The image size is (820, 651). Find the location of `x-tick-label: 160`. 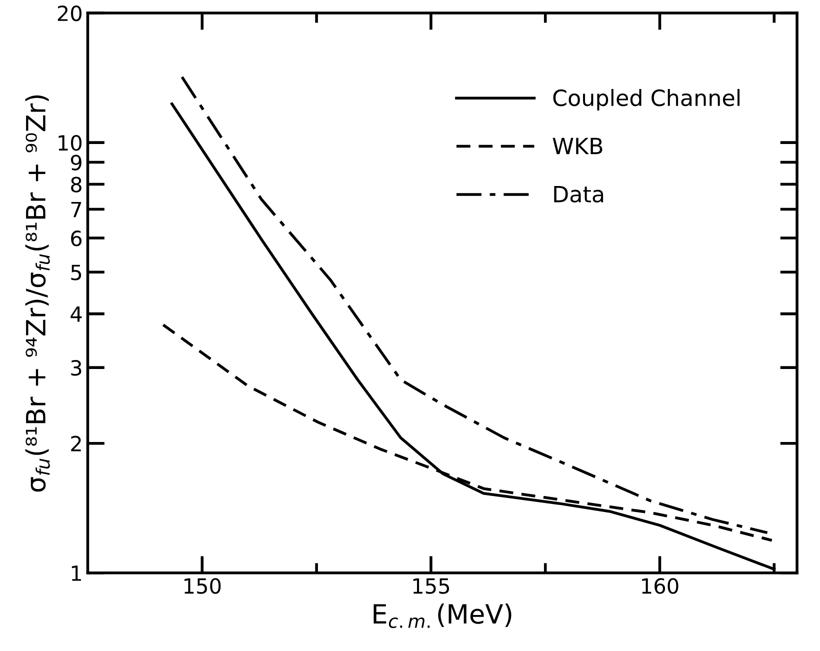

x-tick-label: 160 is located at coordinates (660, 586).